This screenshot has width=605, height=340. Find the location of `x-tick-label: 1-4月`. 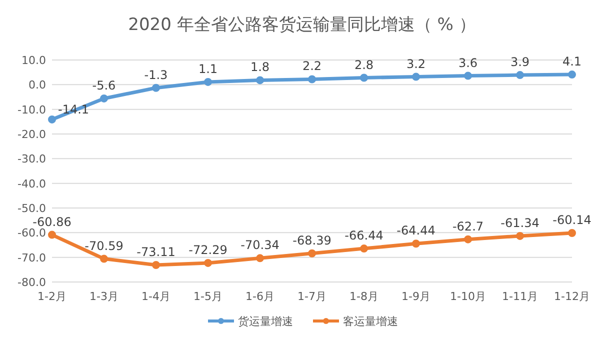

x-tick-label: 1-4月 is located at coordinates (156, 296).